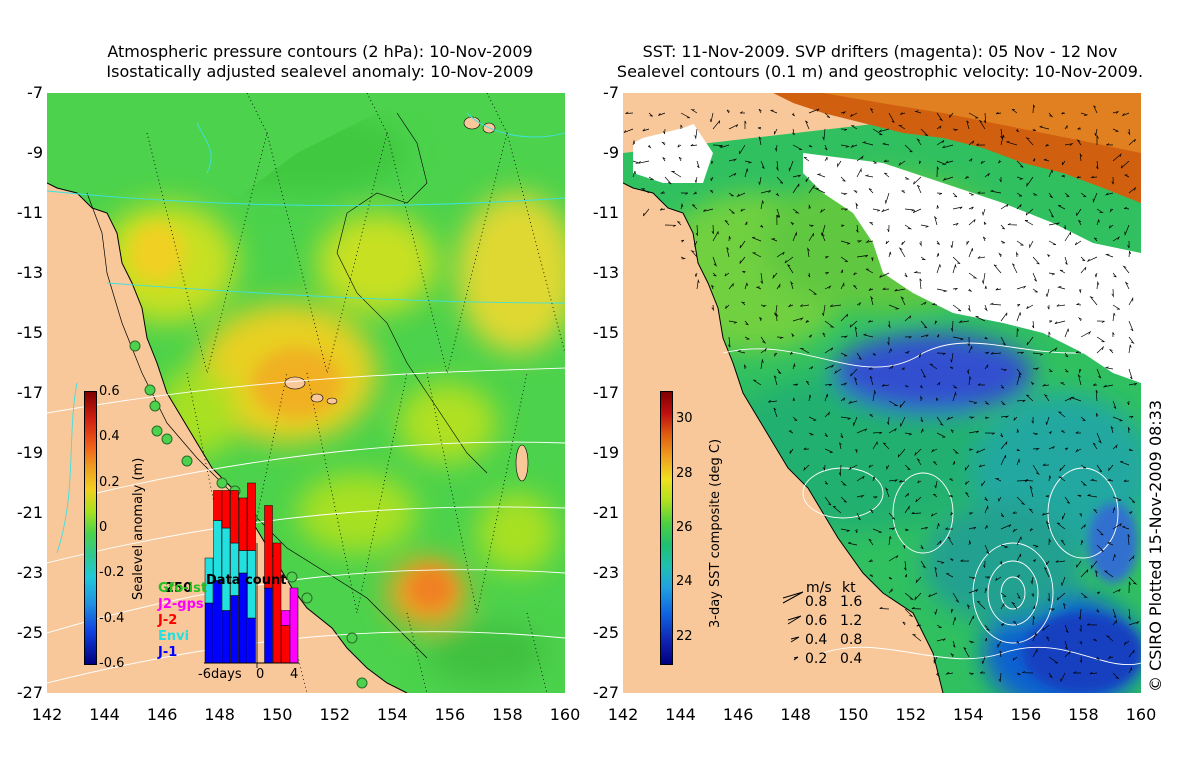 The image size is (1200, 780). Describe the element at coordinates (138, 528) in the screenshot. I see `left-colorbar-label: Sealevel anomaly (m)` at that location.